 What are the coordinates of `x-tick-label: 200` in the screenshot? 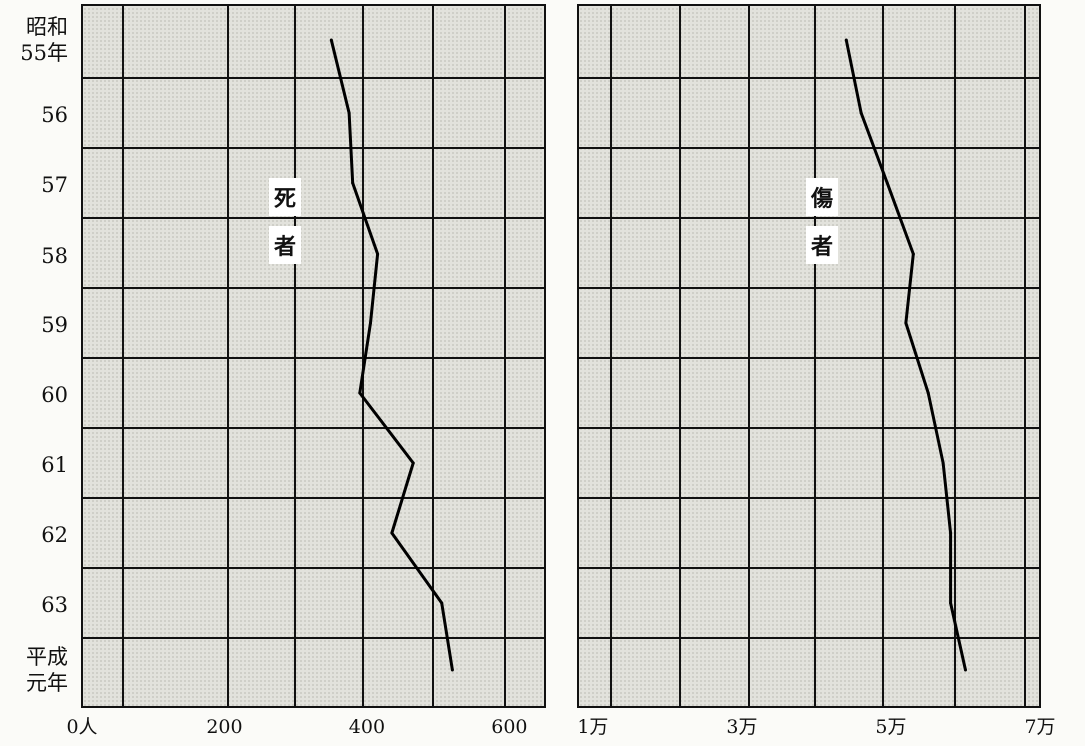 It's located at (224, 727).